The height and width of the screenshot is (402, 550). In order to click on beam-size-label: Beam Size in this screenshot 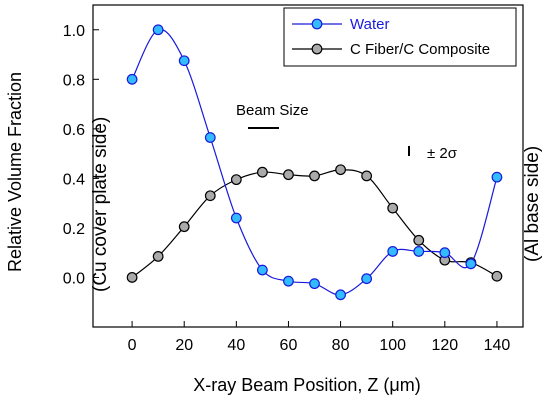, I will do `click(272, 110)`.